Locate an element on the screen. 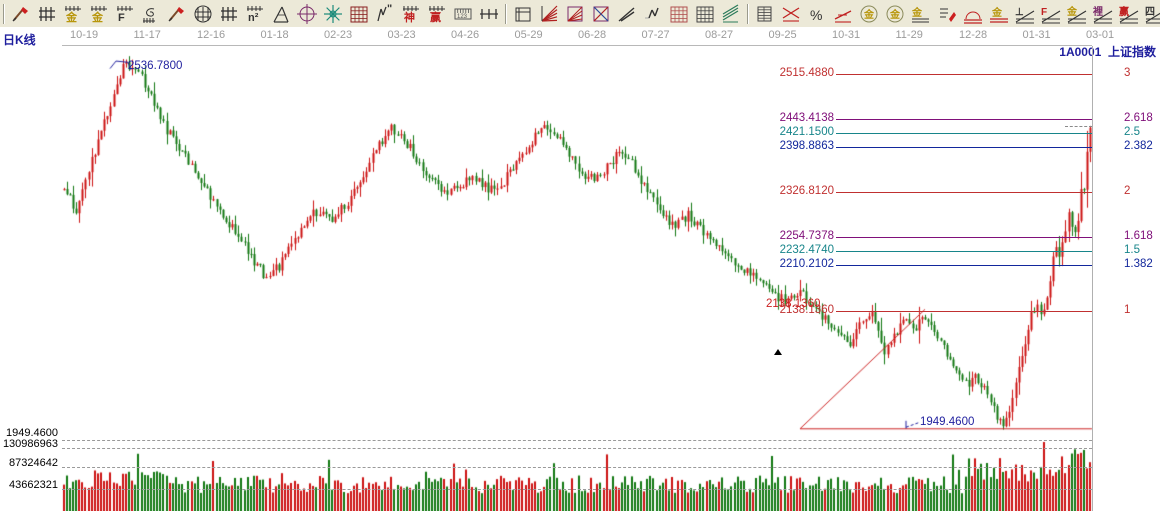  fibonacci-price-label: 2326.8120 is located at coordinates (806, 191).